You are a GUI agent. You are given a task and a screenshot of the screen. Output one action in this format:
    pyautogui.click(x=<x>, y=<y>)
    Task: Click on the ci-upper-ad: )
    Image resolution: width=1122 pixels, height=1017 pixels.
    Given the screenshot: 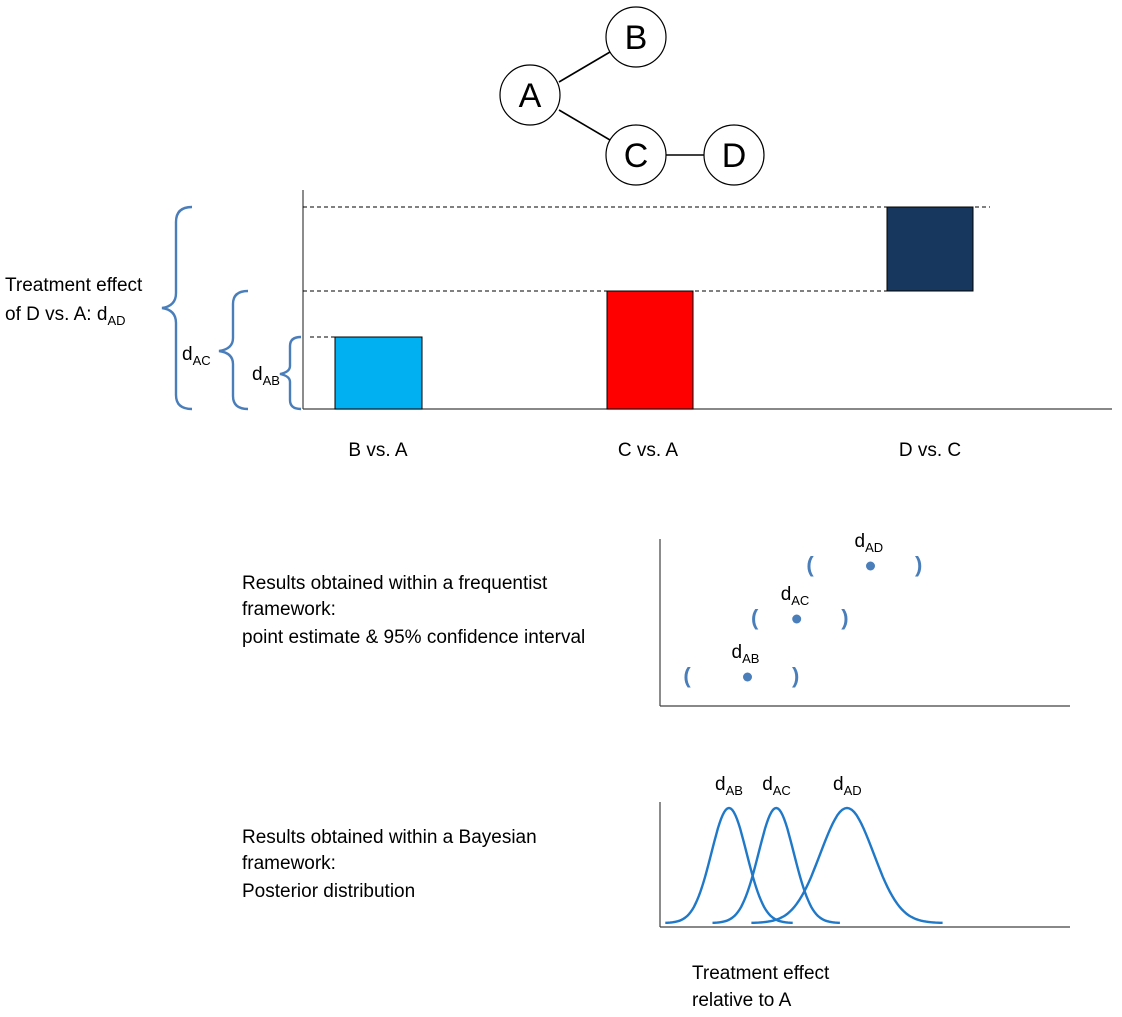 What is the action you would take?
    pyautogui.click(x=918, y=564)
    